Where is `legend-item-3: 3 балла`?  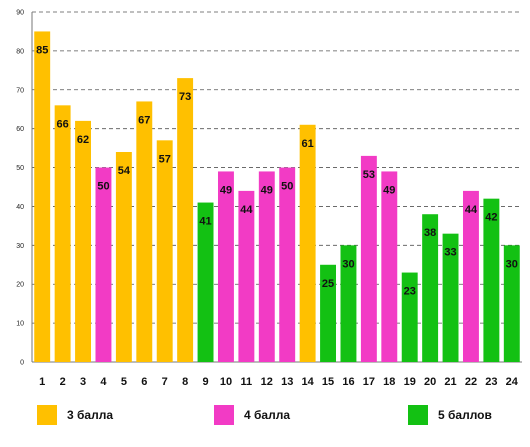
legend-item-3: 3 балла is located at coordinates (75, 415).